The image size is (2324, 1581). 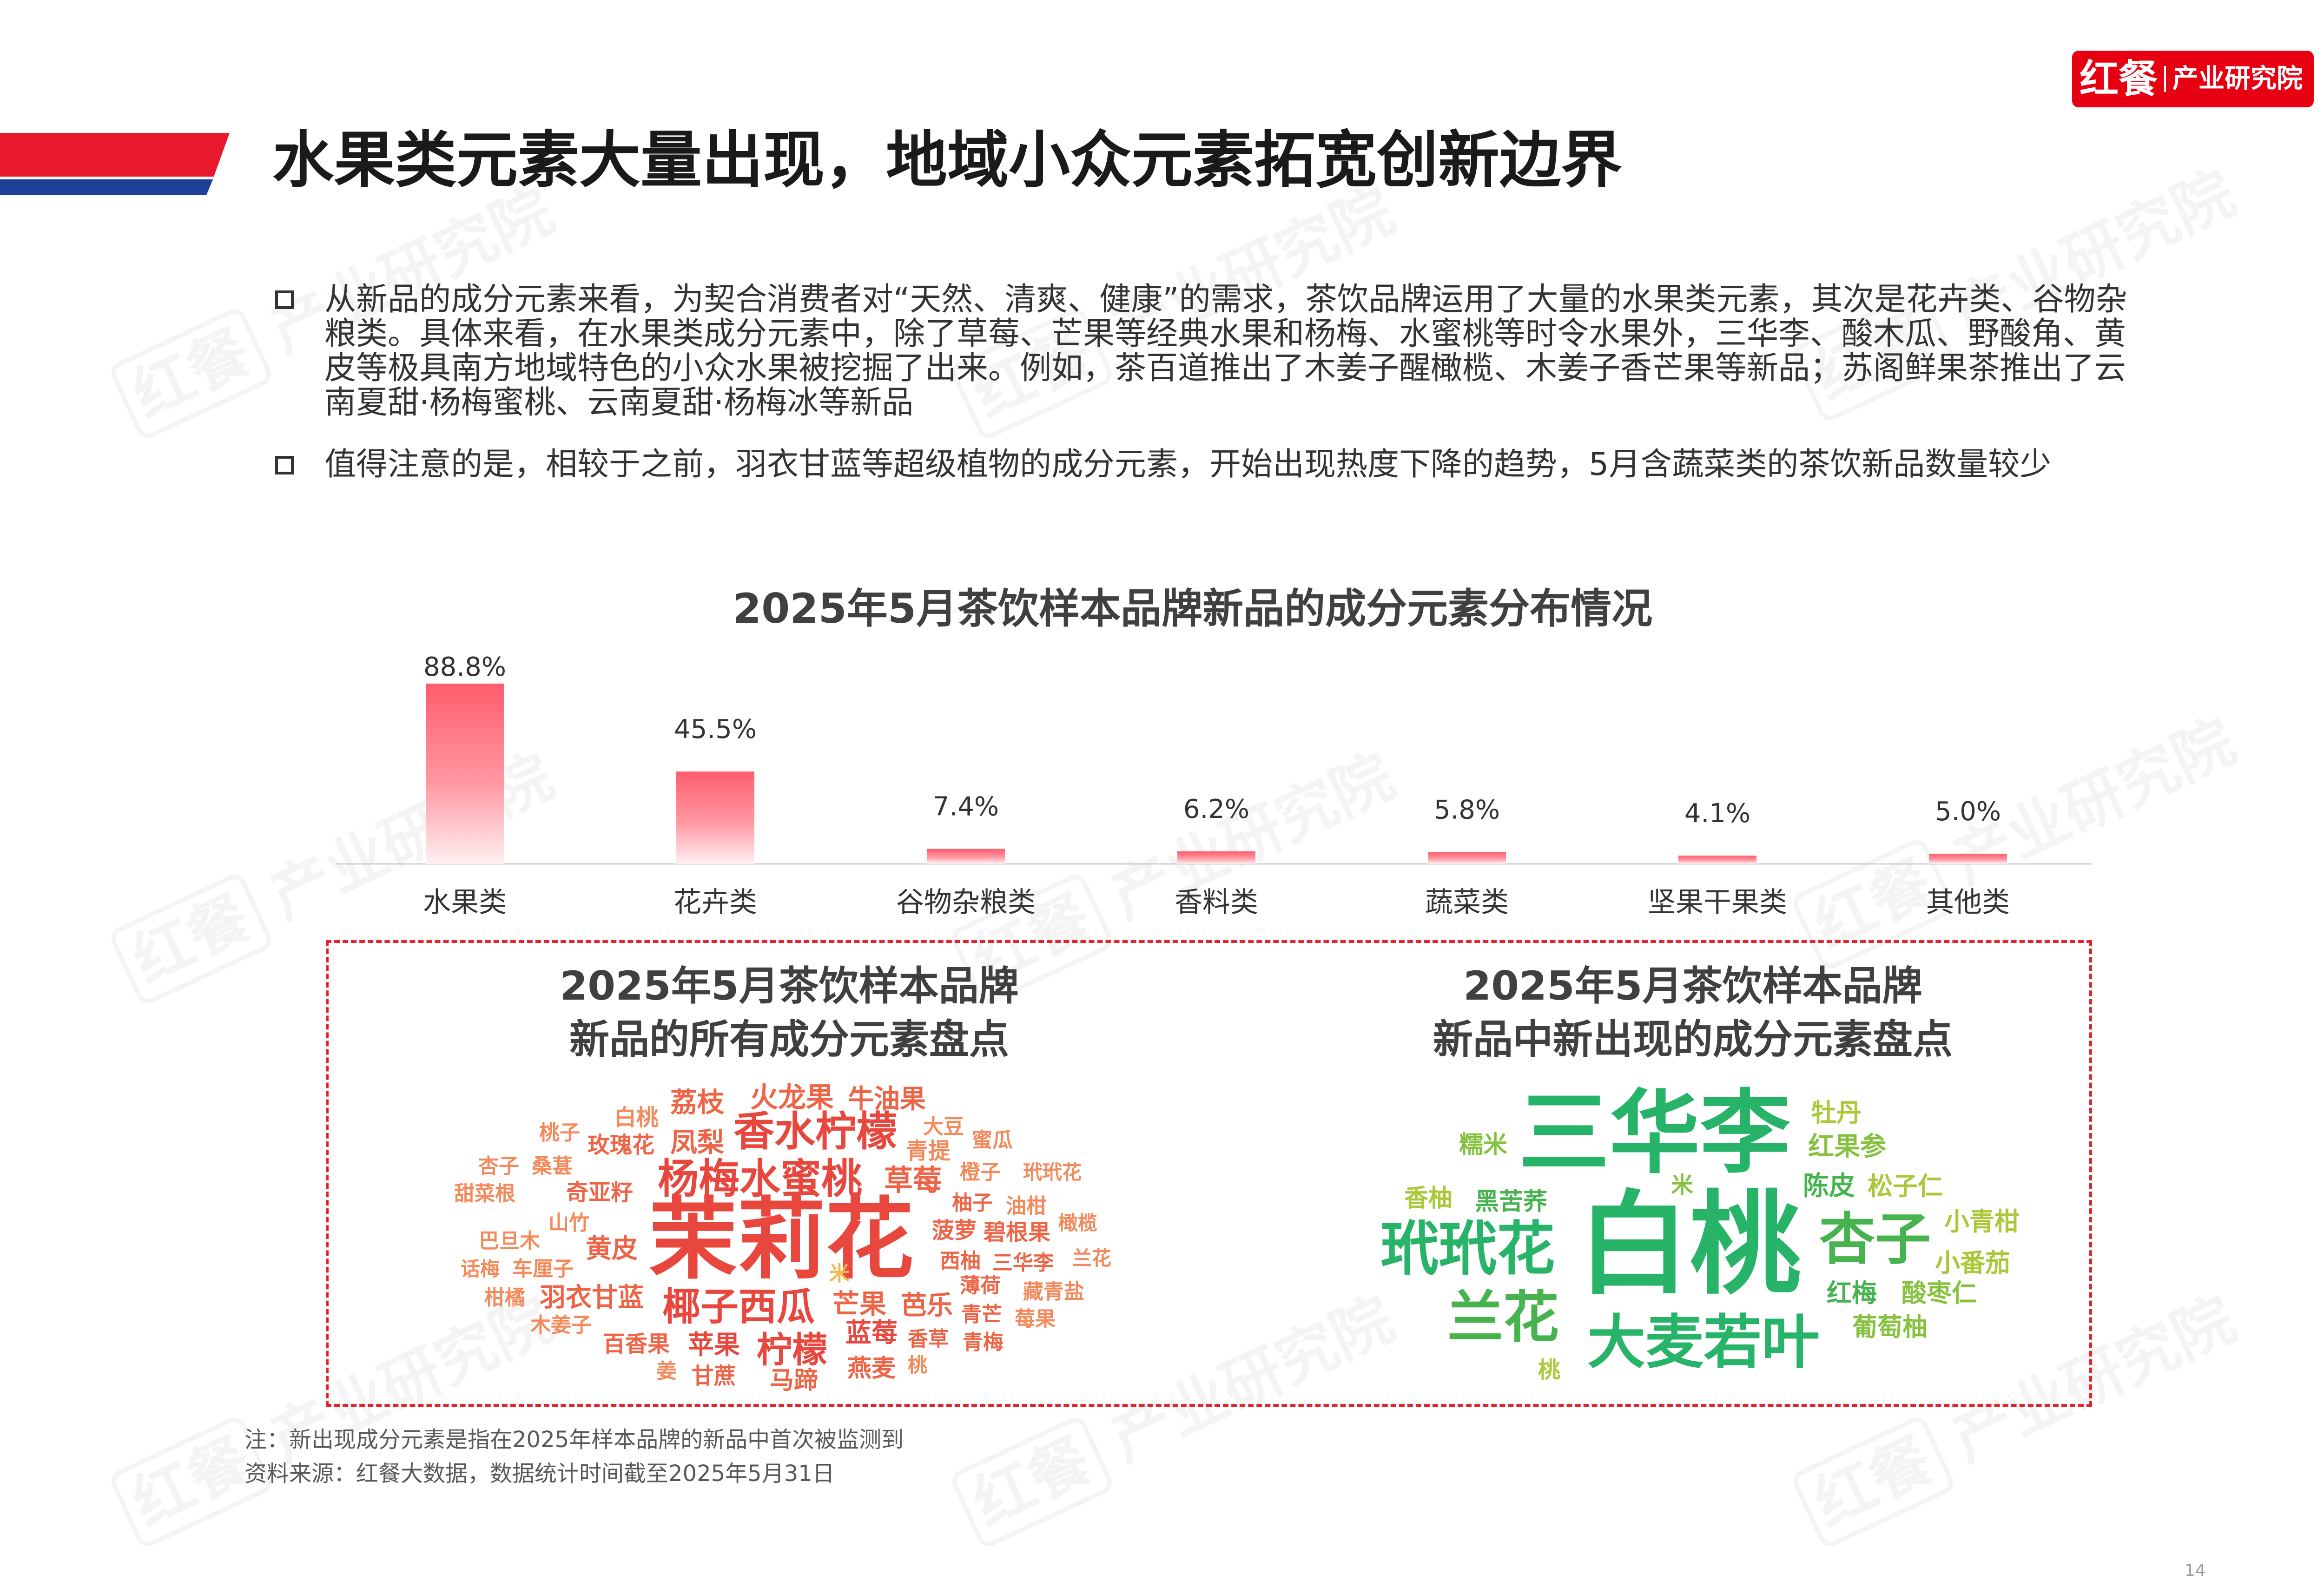 I want to click on word-cloud-word: 黑苦荞, so click(x=1511, y=1202).